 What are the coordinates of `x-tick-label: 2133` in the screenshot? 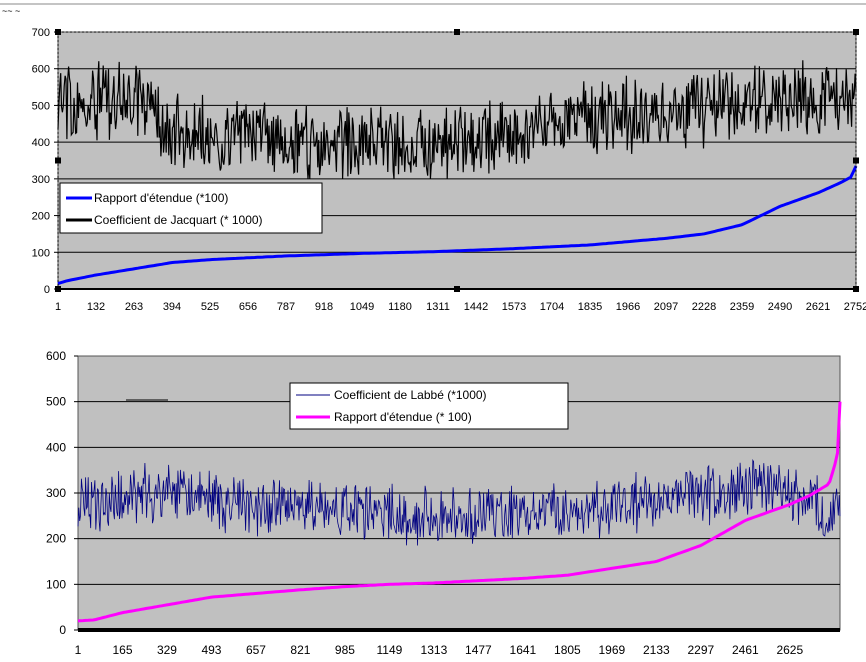 It's located at (656, 650).